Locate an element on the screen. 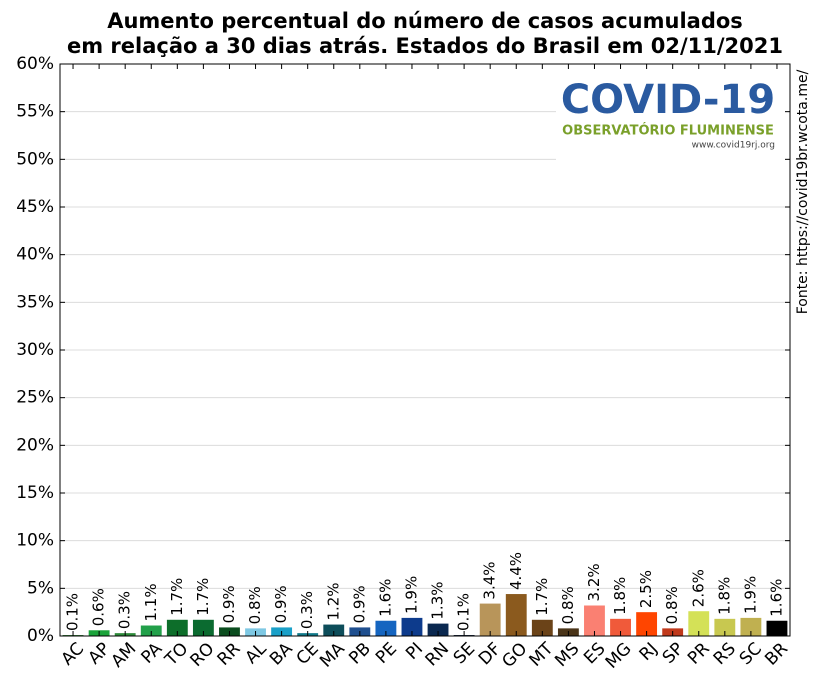 The height and width of the screenshot is (675, 816). logo-url: www.covid19rj.org is located at coordinates (733, 146).